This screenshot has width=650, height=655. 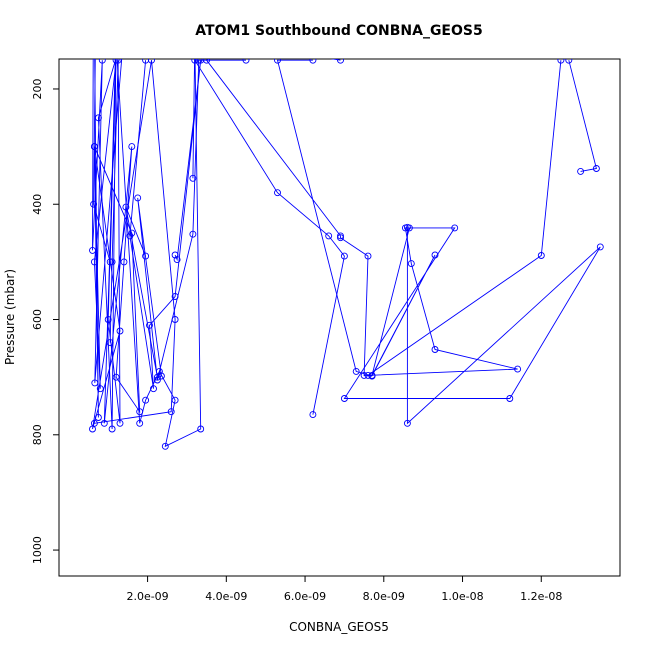 I want to click on y-tick-label: 1000, so click(x=37, y=550).